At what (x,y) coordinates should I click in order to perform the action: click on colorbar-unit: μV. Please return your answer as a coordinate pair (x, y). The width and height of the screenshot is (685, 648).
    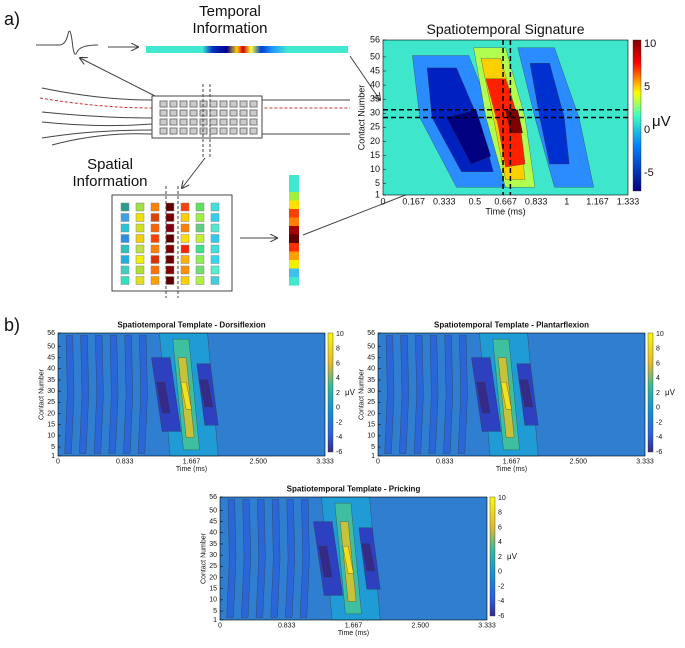
    Looking at the image, I should click on (512, 556).